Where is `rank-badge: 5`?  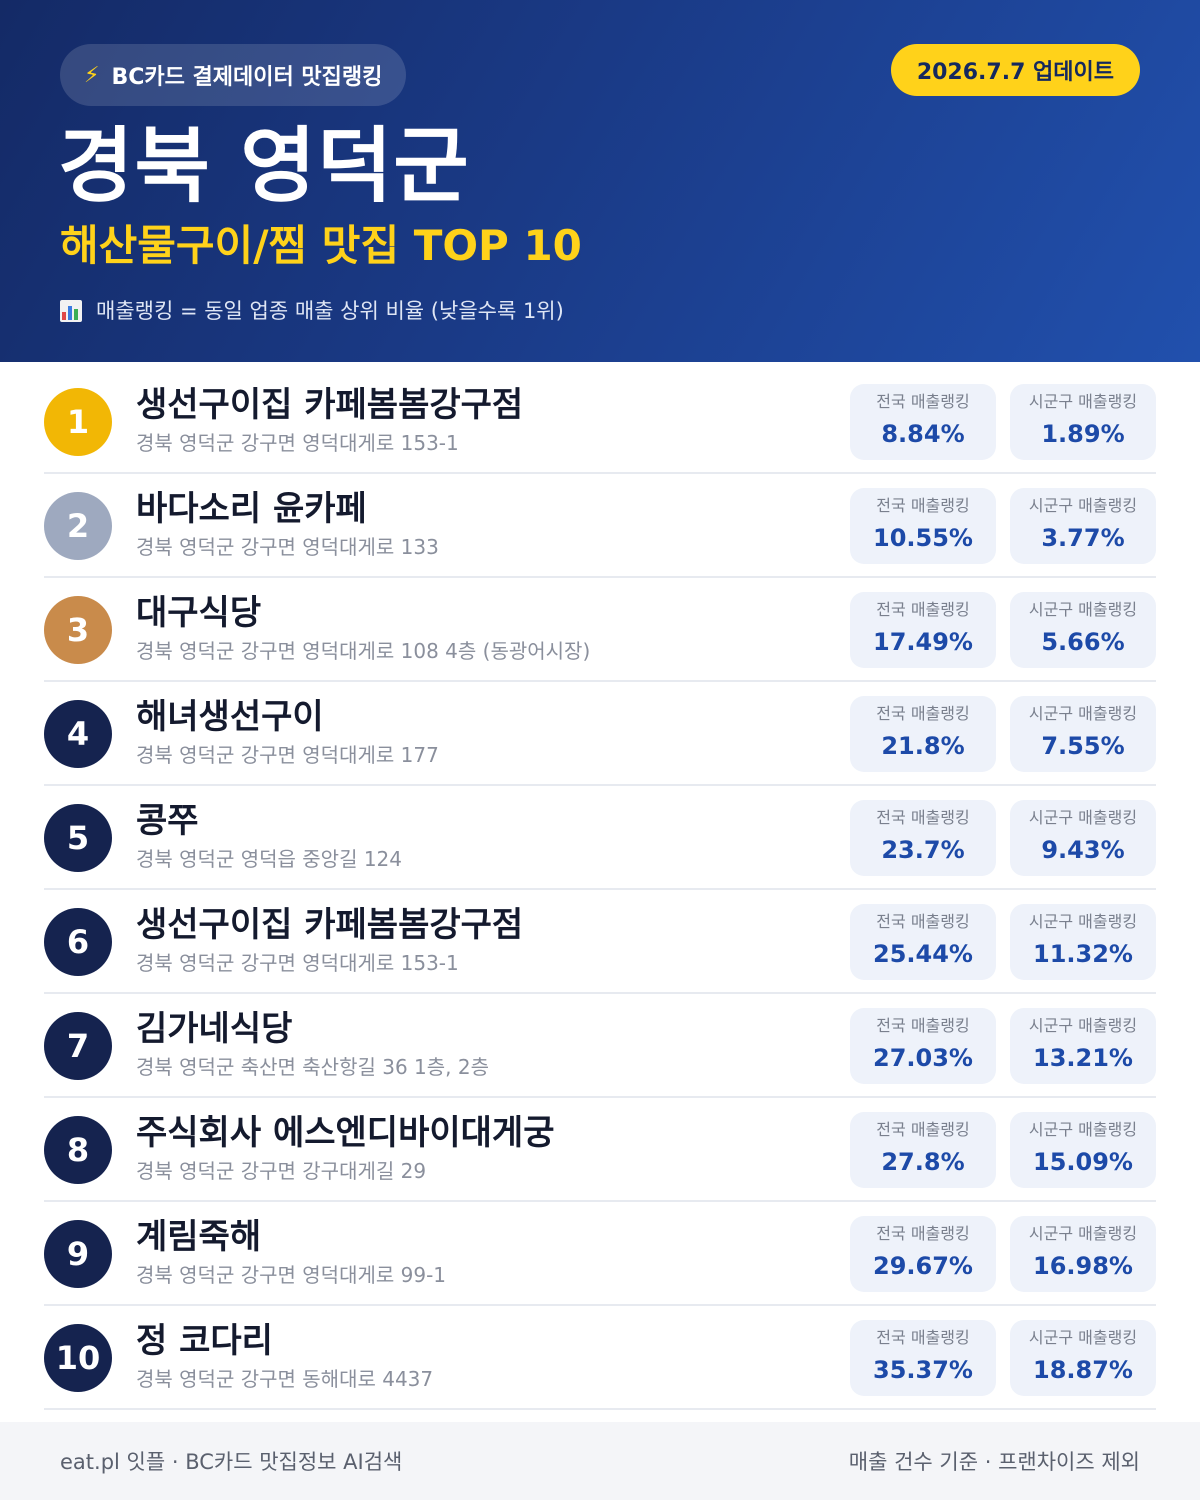 rank-badge: 5 is located at coordinates (78, 838).